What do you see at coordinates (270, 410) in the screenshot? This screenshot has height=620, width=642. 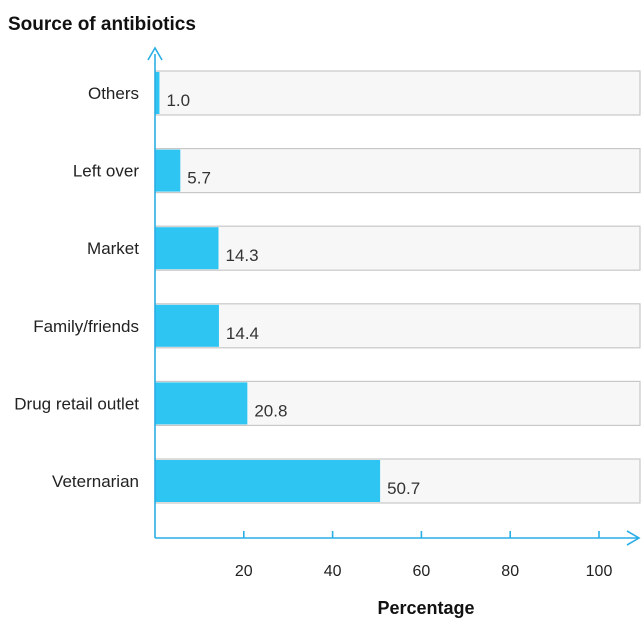 I see `value-label: 20.8` at bounding box center [270, 410].